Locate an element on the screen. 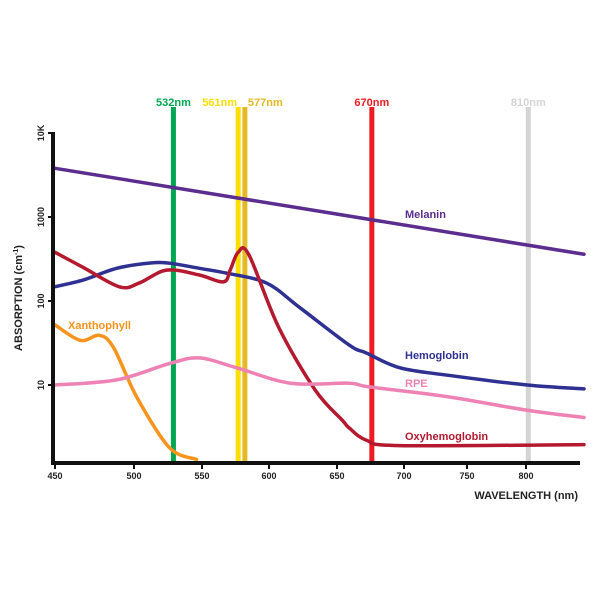  x-tick-label-700: 700 is located at coordinates (403, 476).